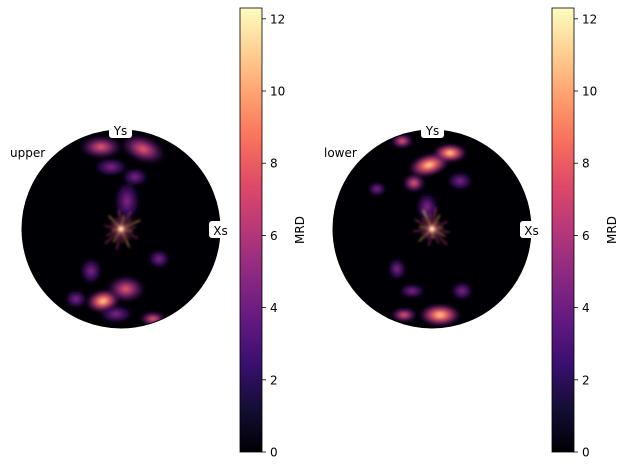 Image resolution: width=628 pixels, height=469 pixels. Describe the element at coordinates (27, 153) in the screenshot. I see `panel-label: upper` at that location.